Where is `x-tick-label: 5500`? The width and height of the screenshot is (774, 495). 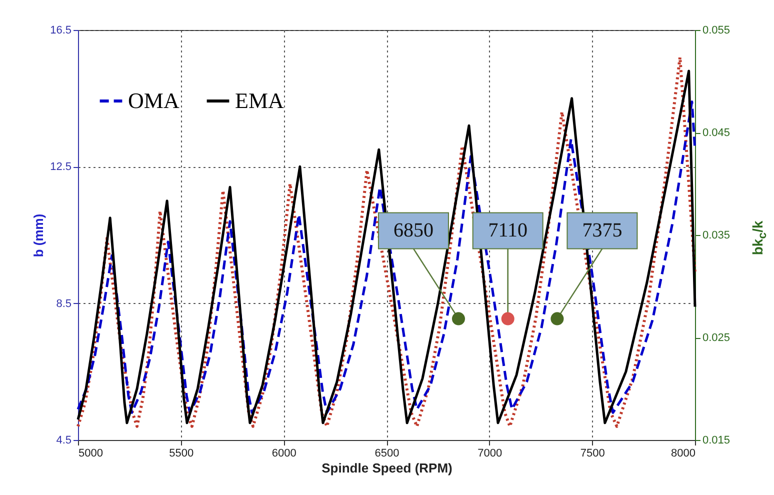
x-tick-label: 5500 is located at coordinates (181, 454).